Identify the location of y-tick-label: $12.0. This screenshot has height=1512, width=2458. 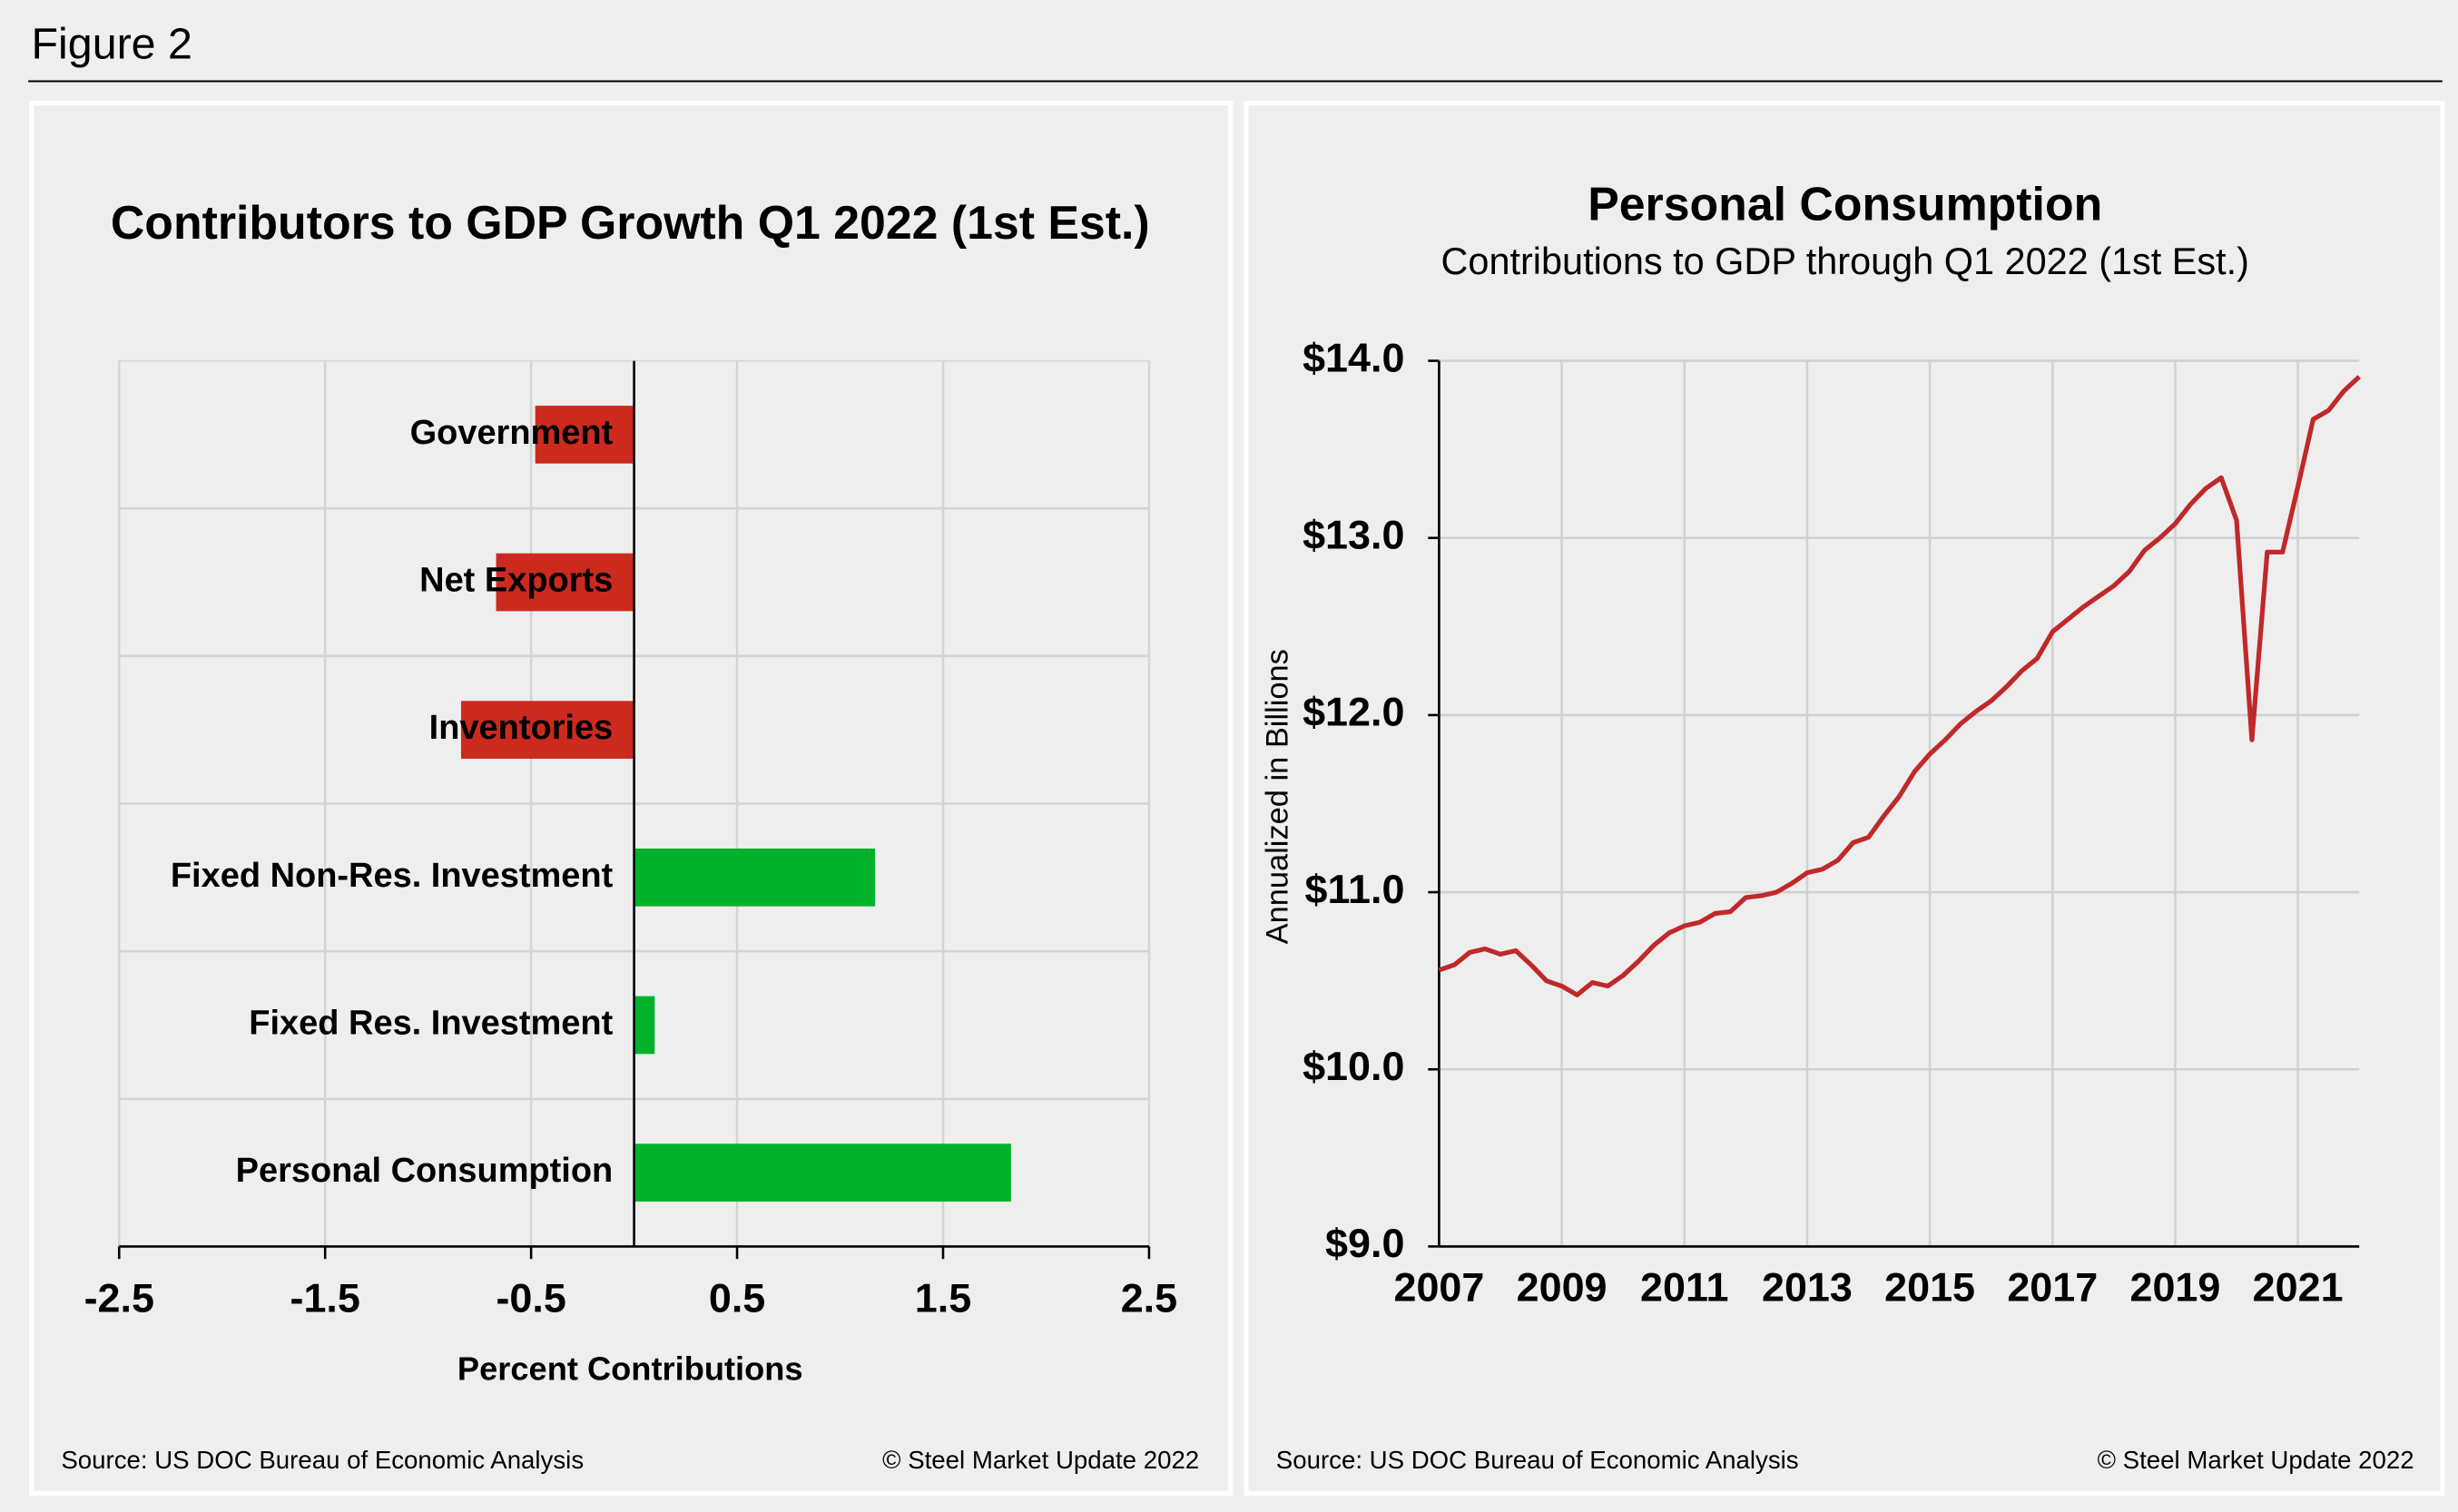
(1354, 712).